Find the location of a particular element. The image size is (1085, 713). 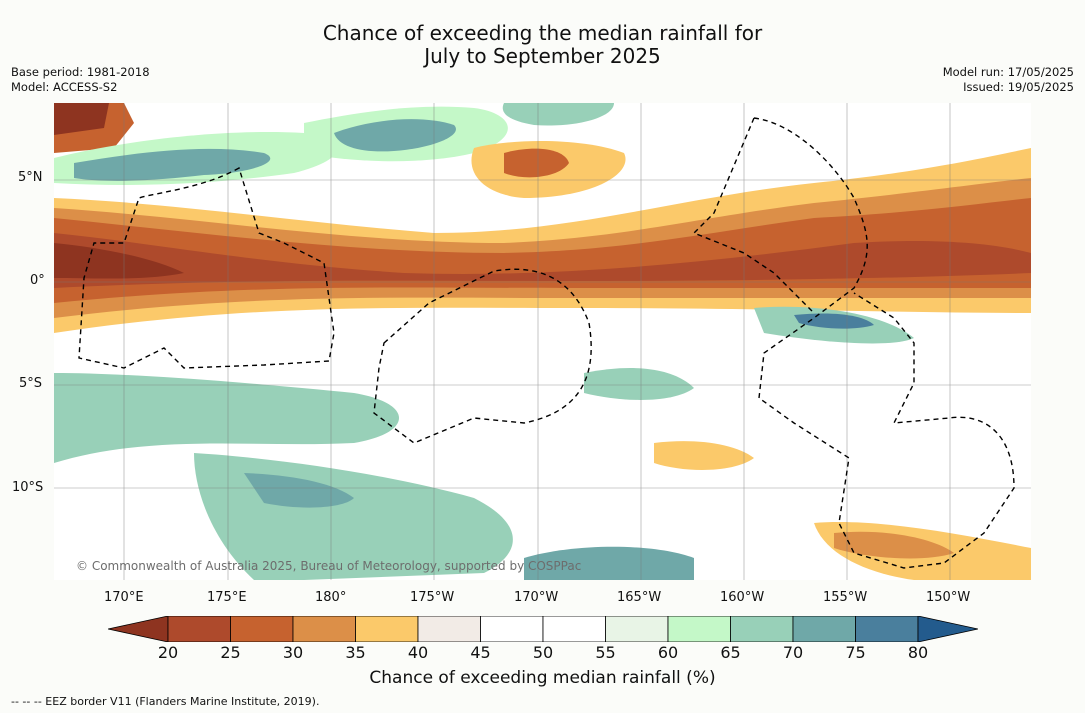

eez-border-line-north is located at coordinates (753, 215).